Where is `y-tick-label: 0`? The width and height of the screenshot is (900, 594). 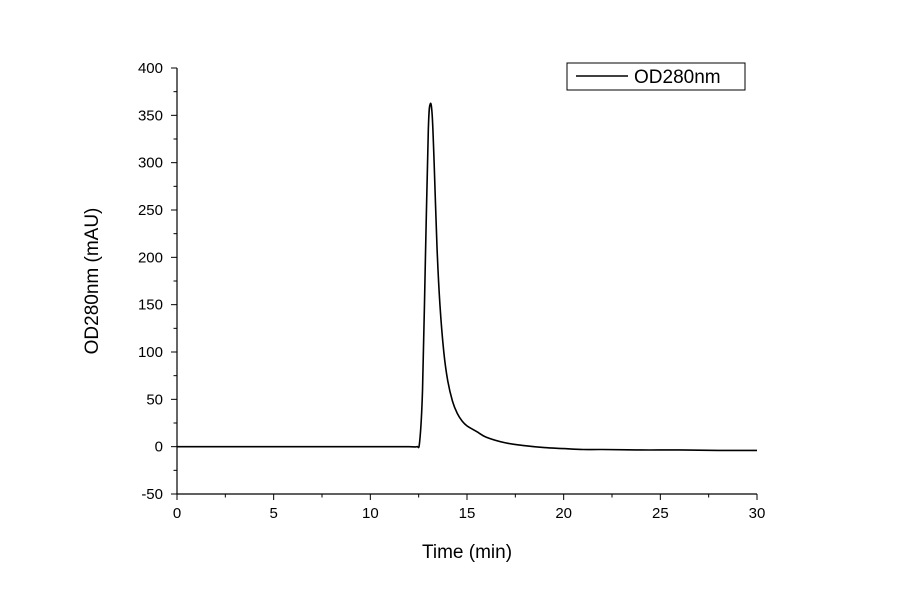 y-tick-label: 0 is located at coordinates (159, 447).